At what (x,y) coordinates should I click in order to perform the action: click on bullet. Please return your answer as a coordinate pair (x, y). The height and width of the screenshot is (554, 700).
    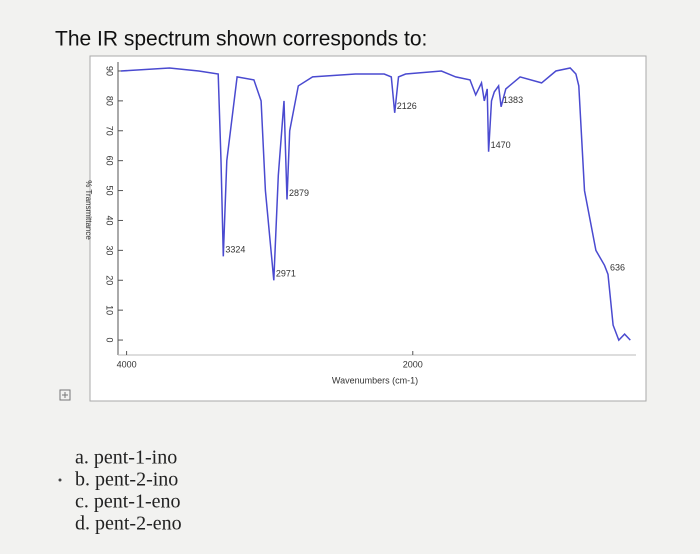
    Looking at the image, I should click on (60, 480).